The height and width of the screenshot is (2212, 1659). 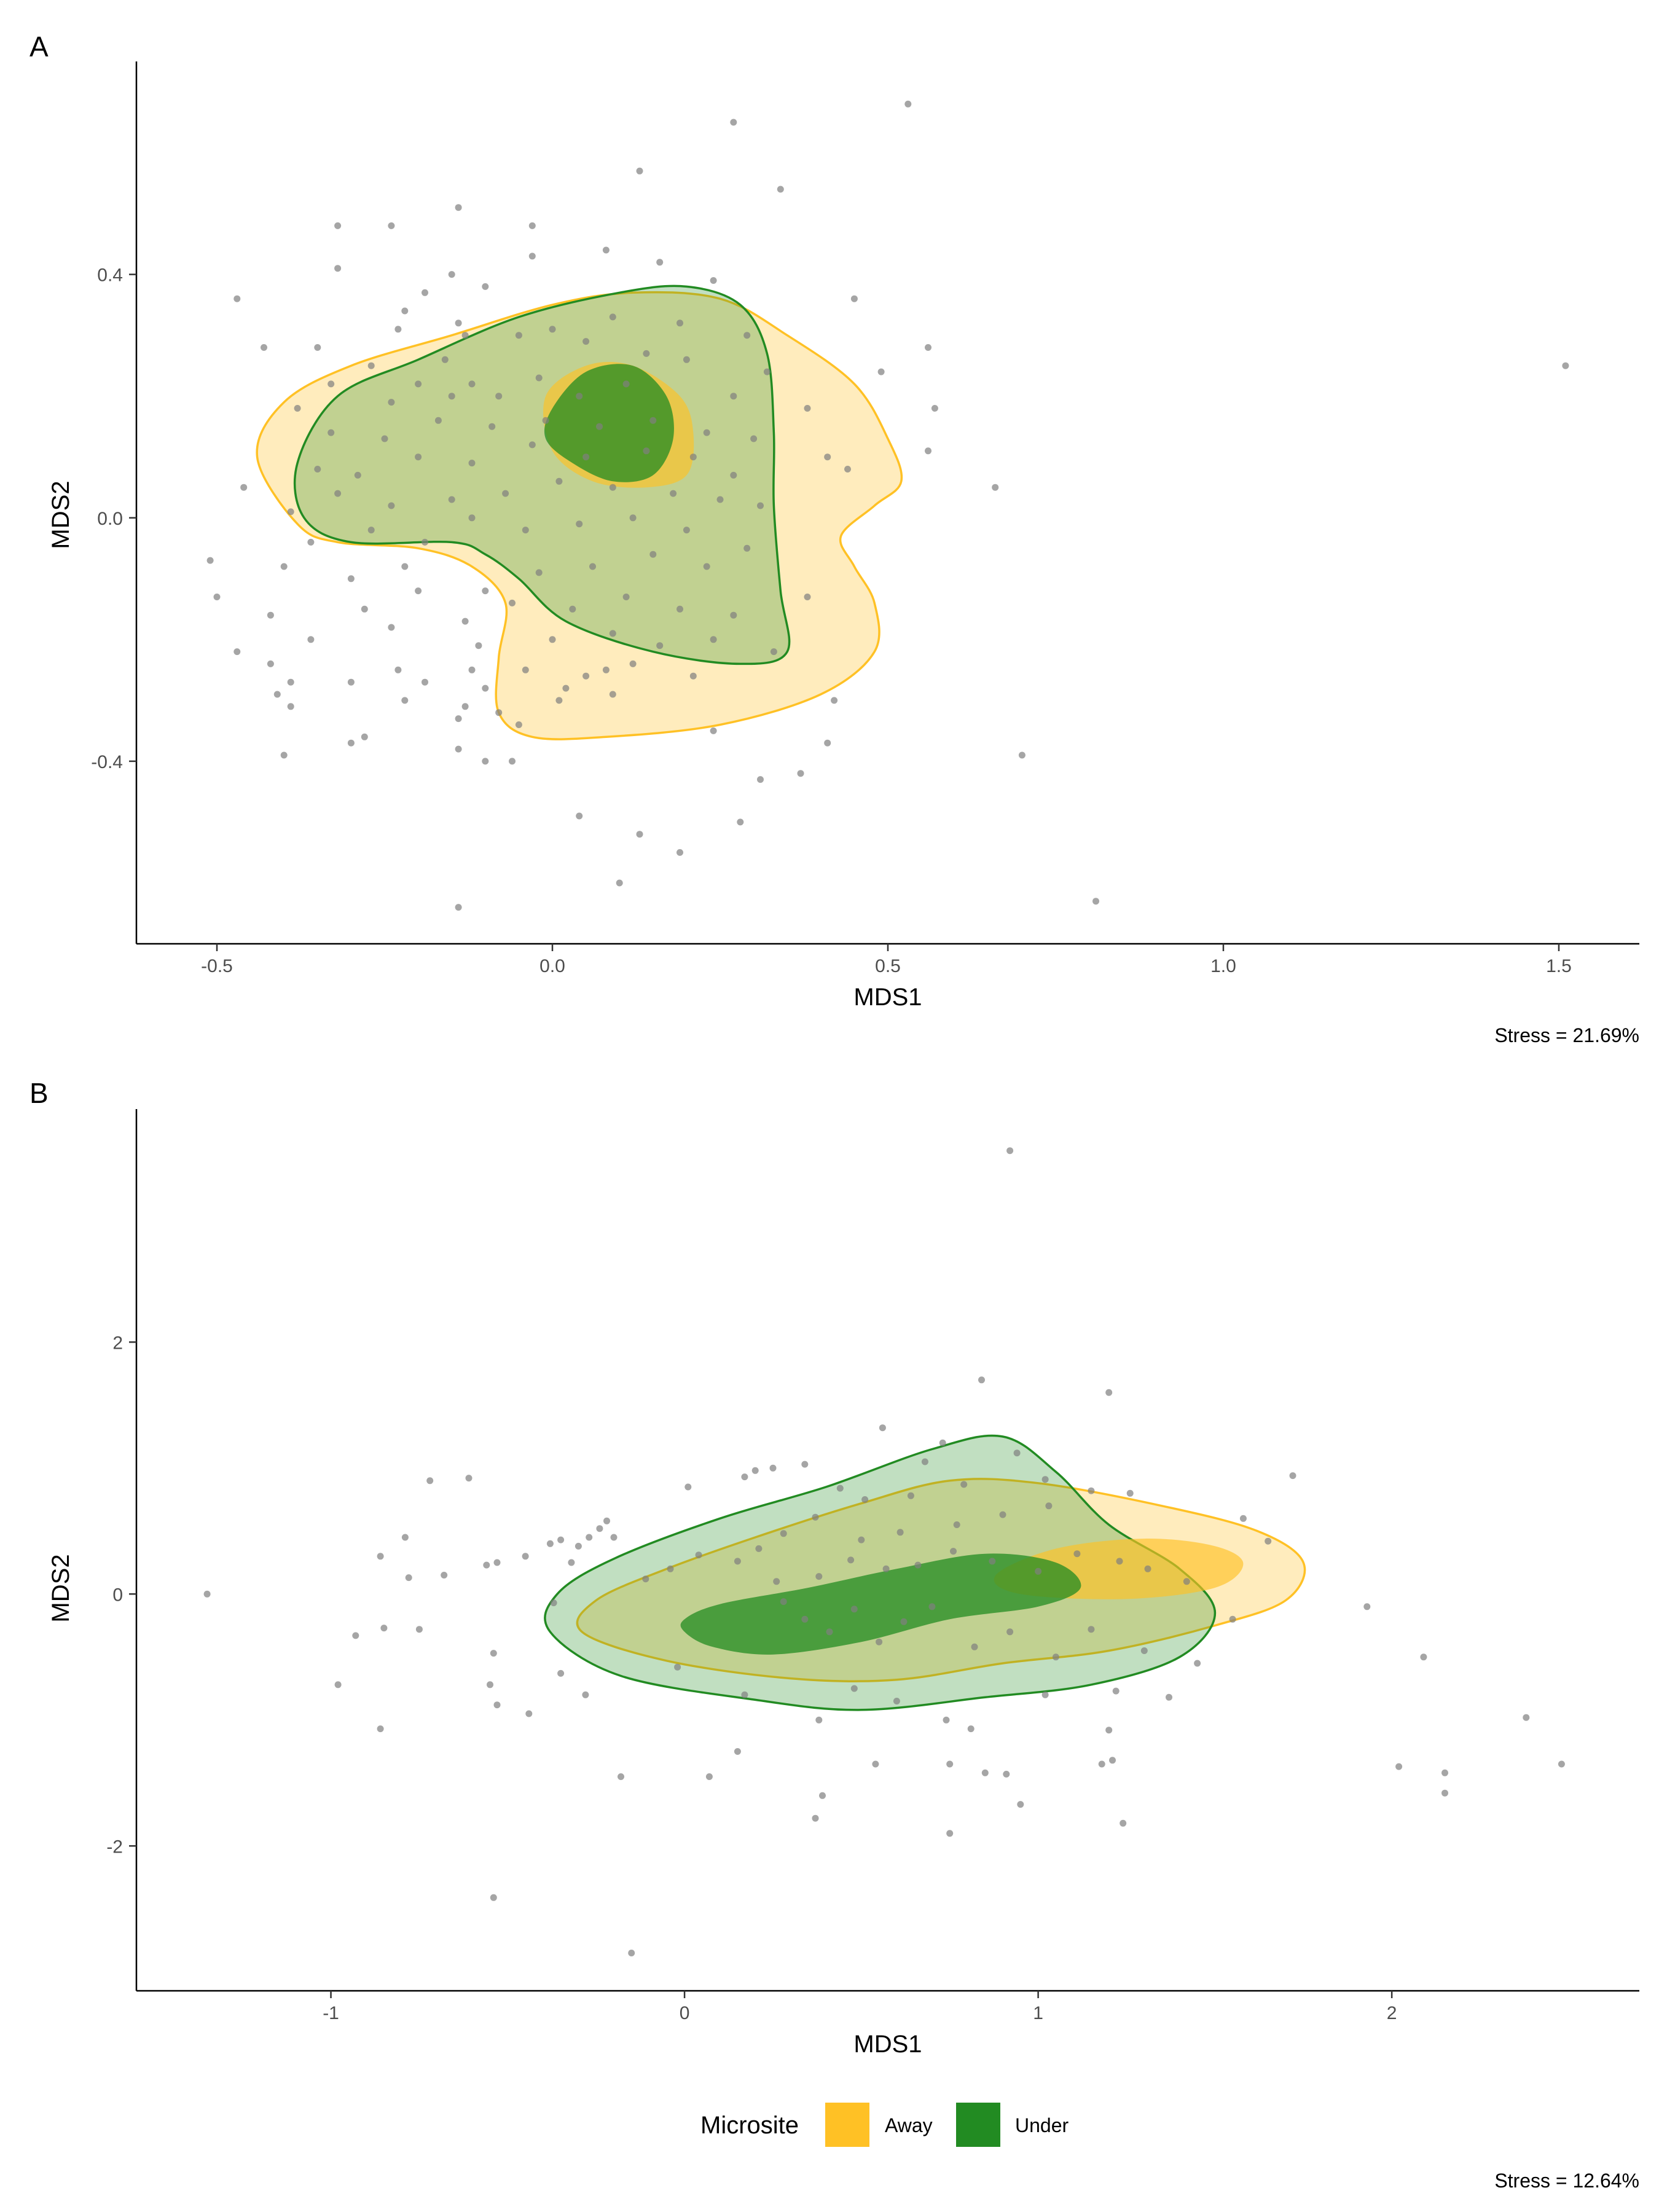 What do you see at coordinates (847, 2125) in the screenshot?
I see `legend-swatch-away` at bounding box center [847, 2125].